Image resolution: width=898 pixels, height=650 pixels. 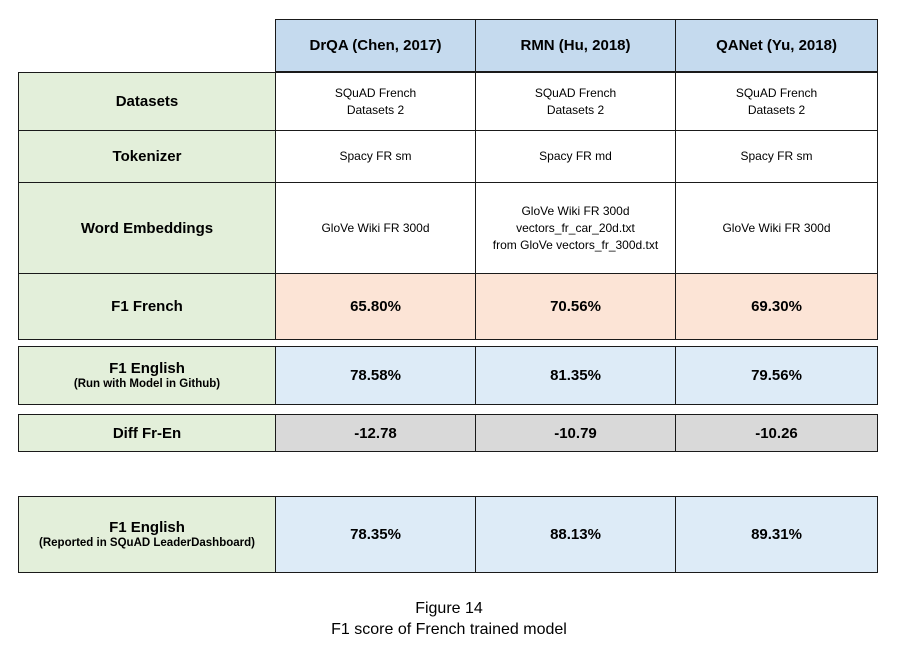 I want to click on cell-embeddings-drqa: GloVe Wiki FR 300d, so click(x=375, y=228).